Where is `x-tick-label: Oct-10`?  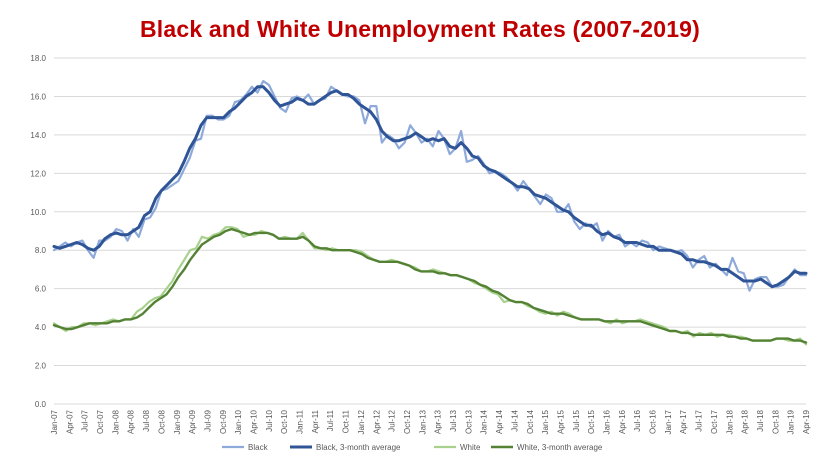
x-tick-label: Oct-10 is located at coordinates (284, 421).